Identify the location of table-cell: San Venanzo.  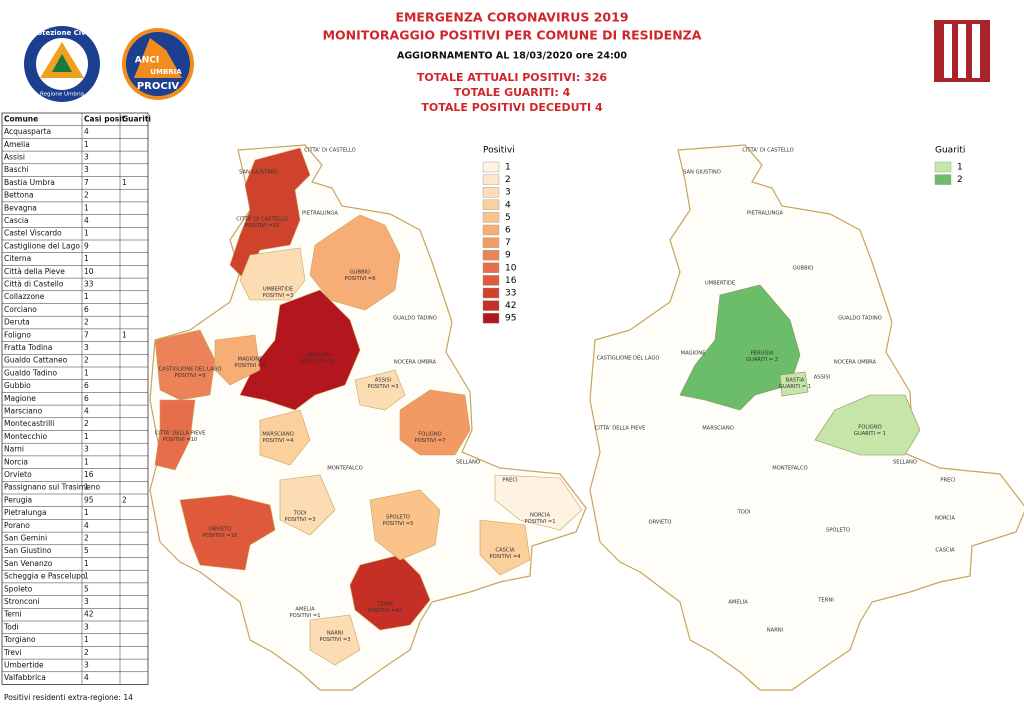
(28, 563).